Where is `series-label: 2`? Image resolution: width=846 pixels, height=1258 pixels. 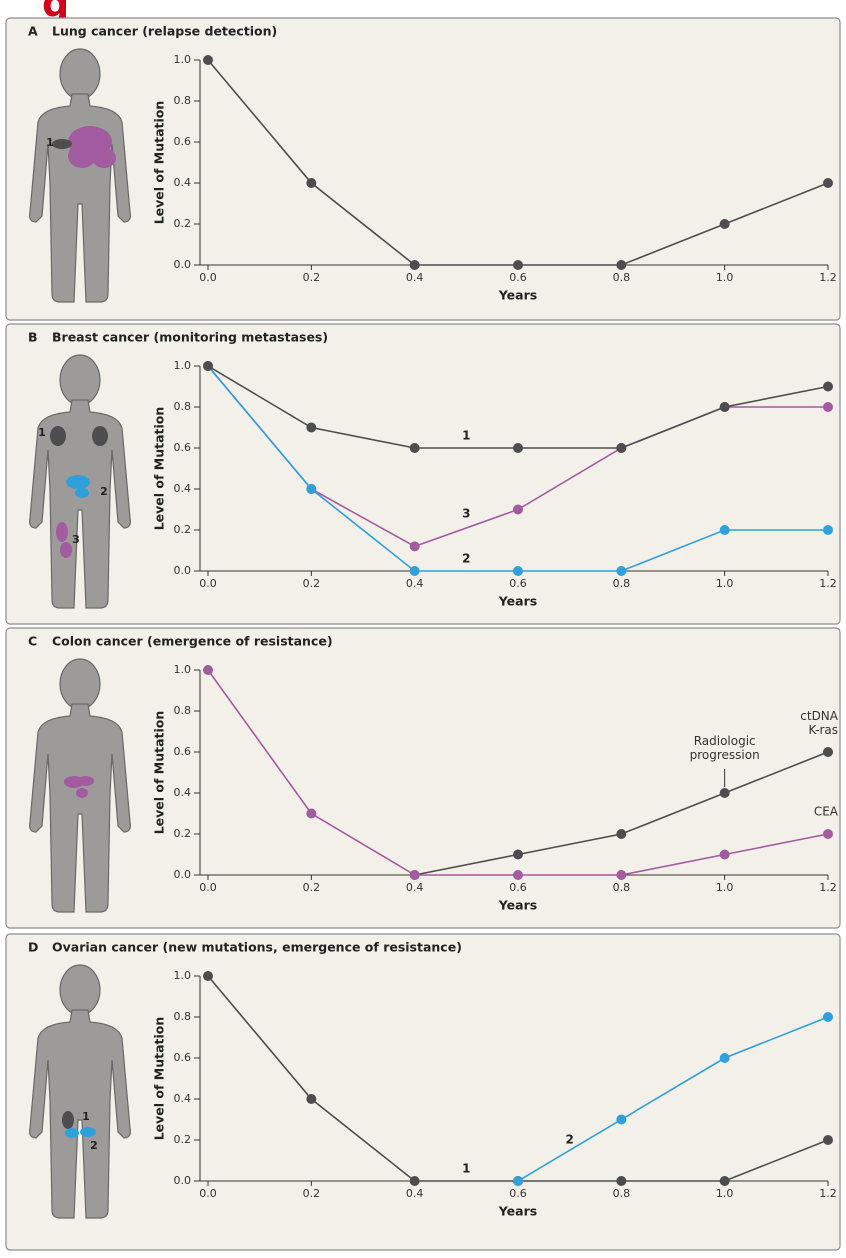
series-label: 2 is located at coordinates (466, 559).